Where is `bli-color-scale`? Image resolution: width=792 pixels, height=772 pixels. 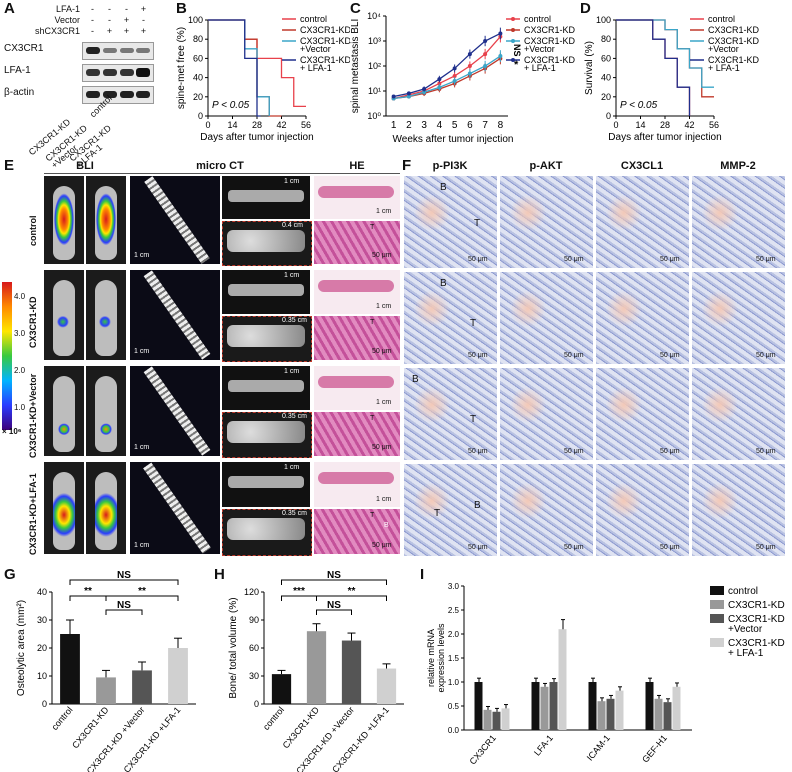
bli-color-scale is located at coordinates (7, 356).